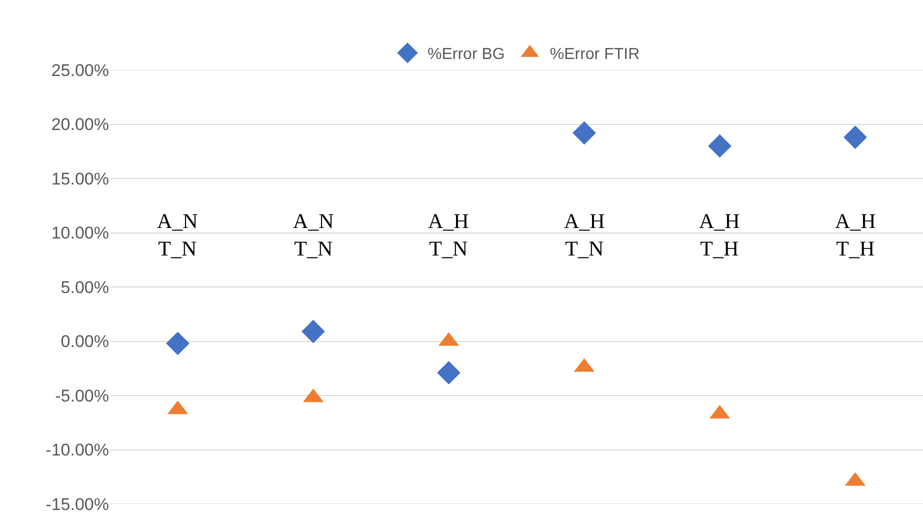  Describe the element at coordinates (84, 342) in the screenshot. I see `y-tick-label: 0.00%` at that location.